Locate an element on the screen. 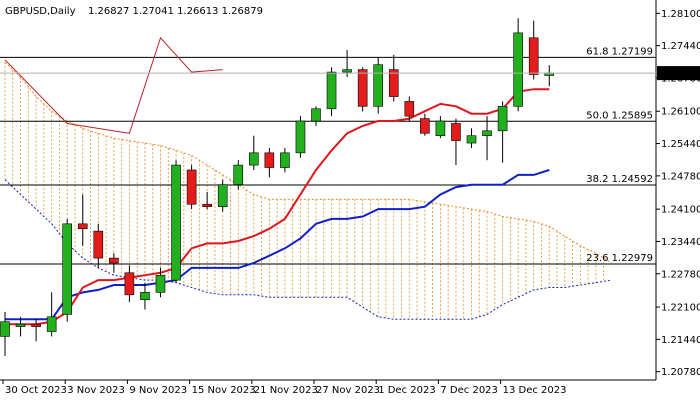 This screenshot has height=404, width=700. fib-level-label: 38.2 1.24592 is located at coordinates (619, 179).